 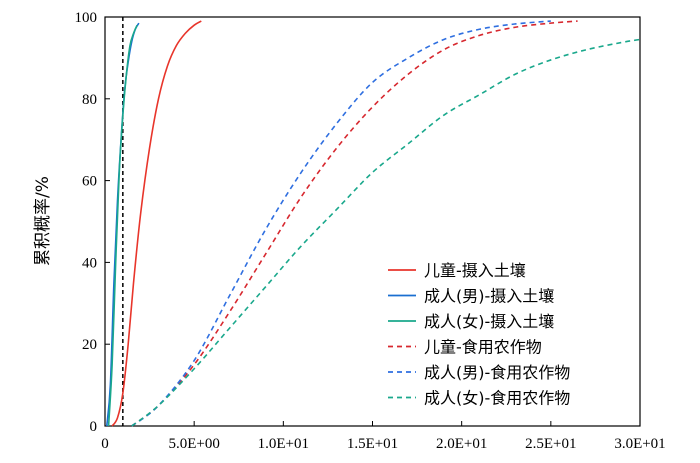 I want to click on legend-label-6: 成人(女)-食用农作物, so click(x=497, y=398).